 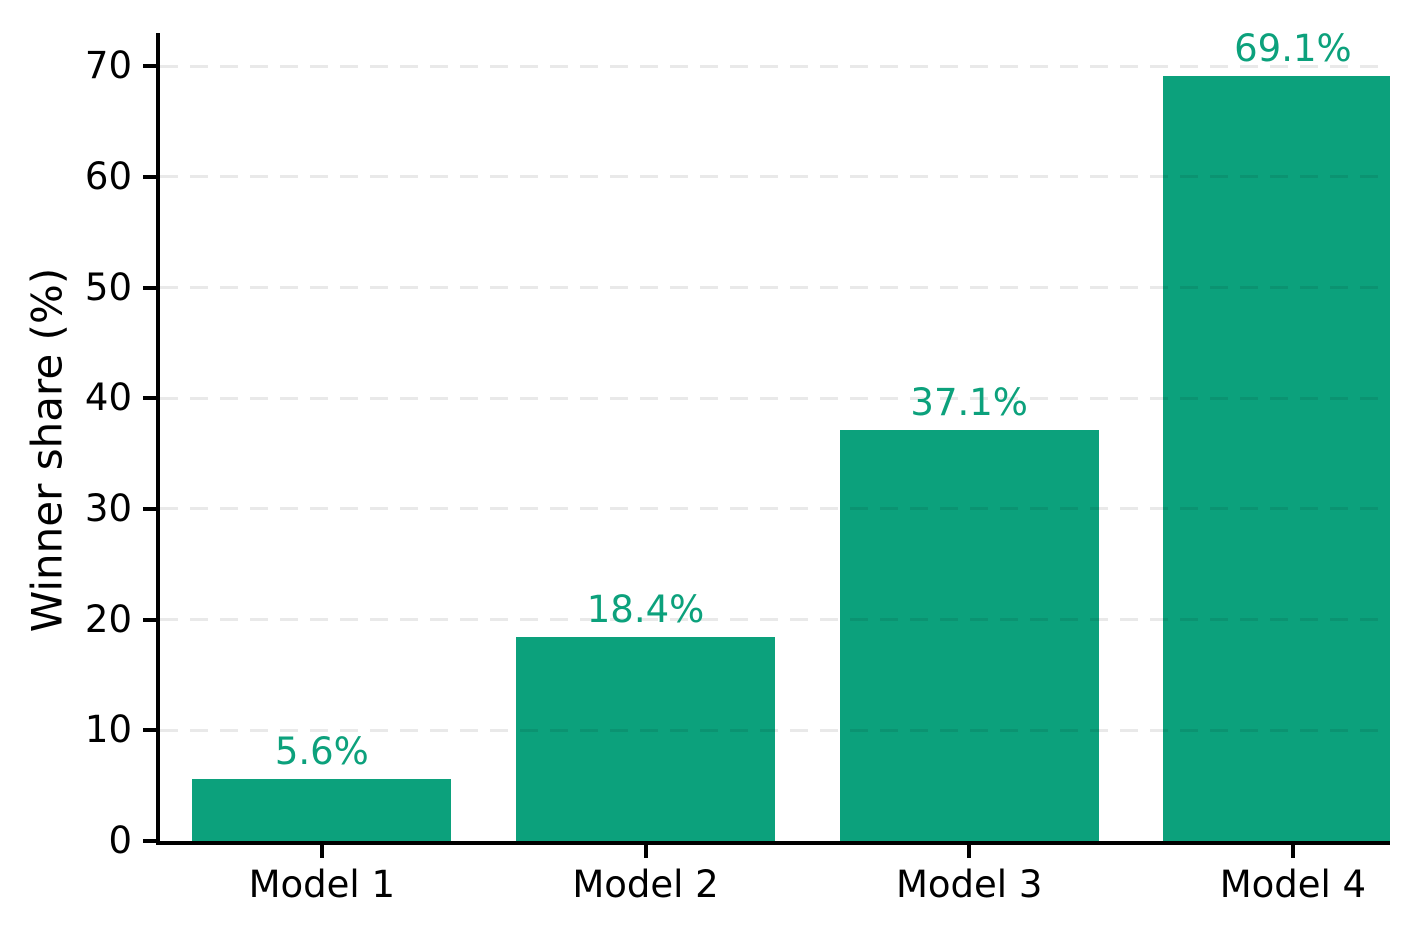 I want to click on y-tick-label: 50, so click(x=108, y=287).